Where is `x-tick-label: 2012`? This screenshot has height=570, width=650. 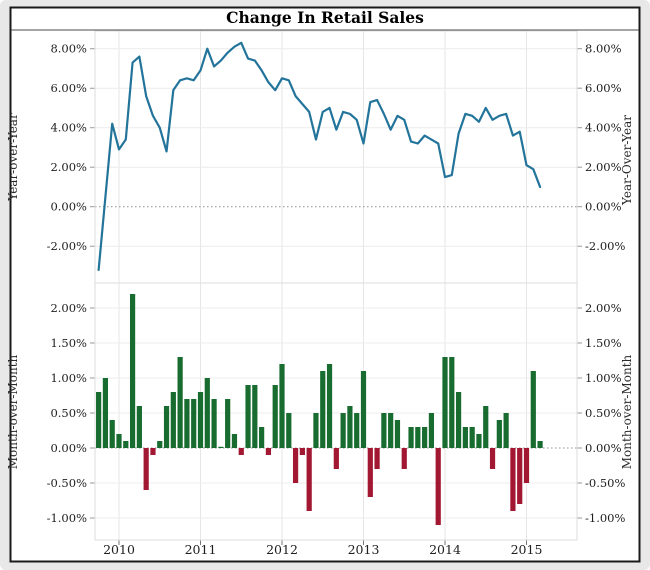 x-tick-label: 2012 is located at coordinates (282, 549).